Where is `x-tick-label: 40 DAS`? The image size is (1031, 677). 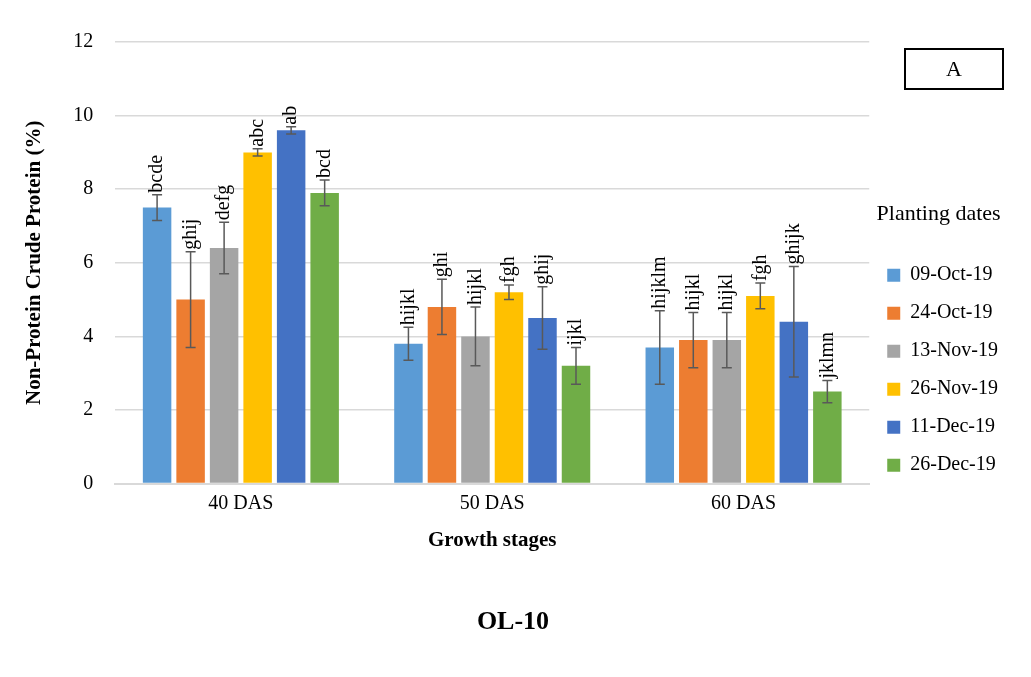 x-tick-label: 40 DAS is located at coordinates (241, 501).